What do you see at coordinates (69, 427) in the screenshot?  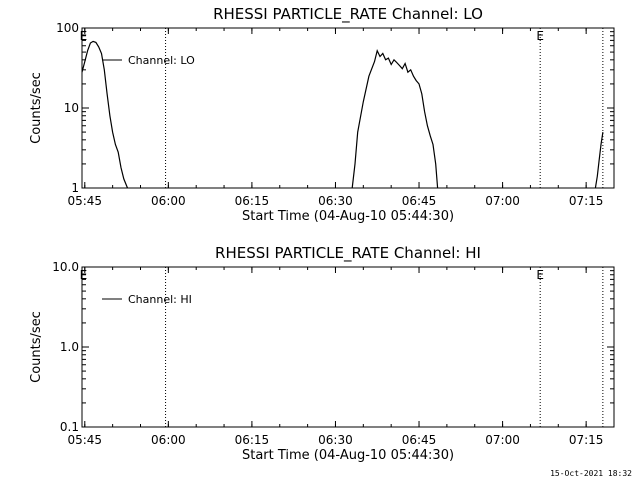 I see `y-tick-label: 0.1` at bounding box center [69, 427].